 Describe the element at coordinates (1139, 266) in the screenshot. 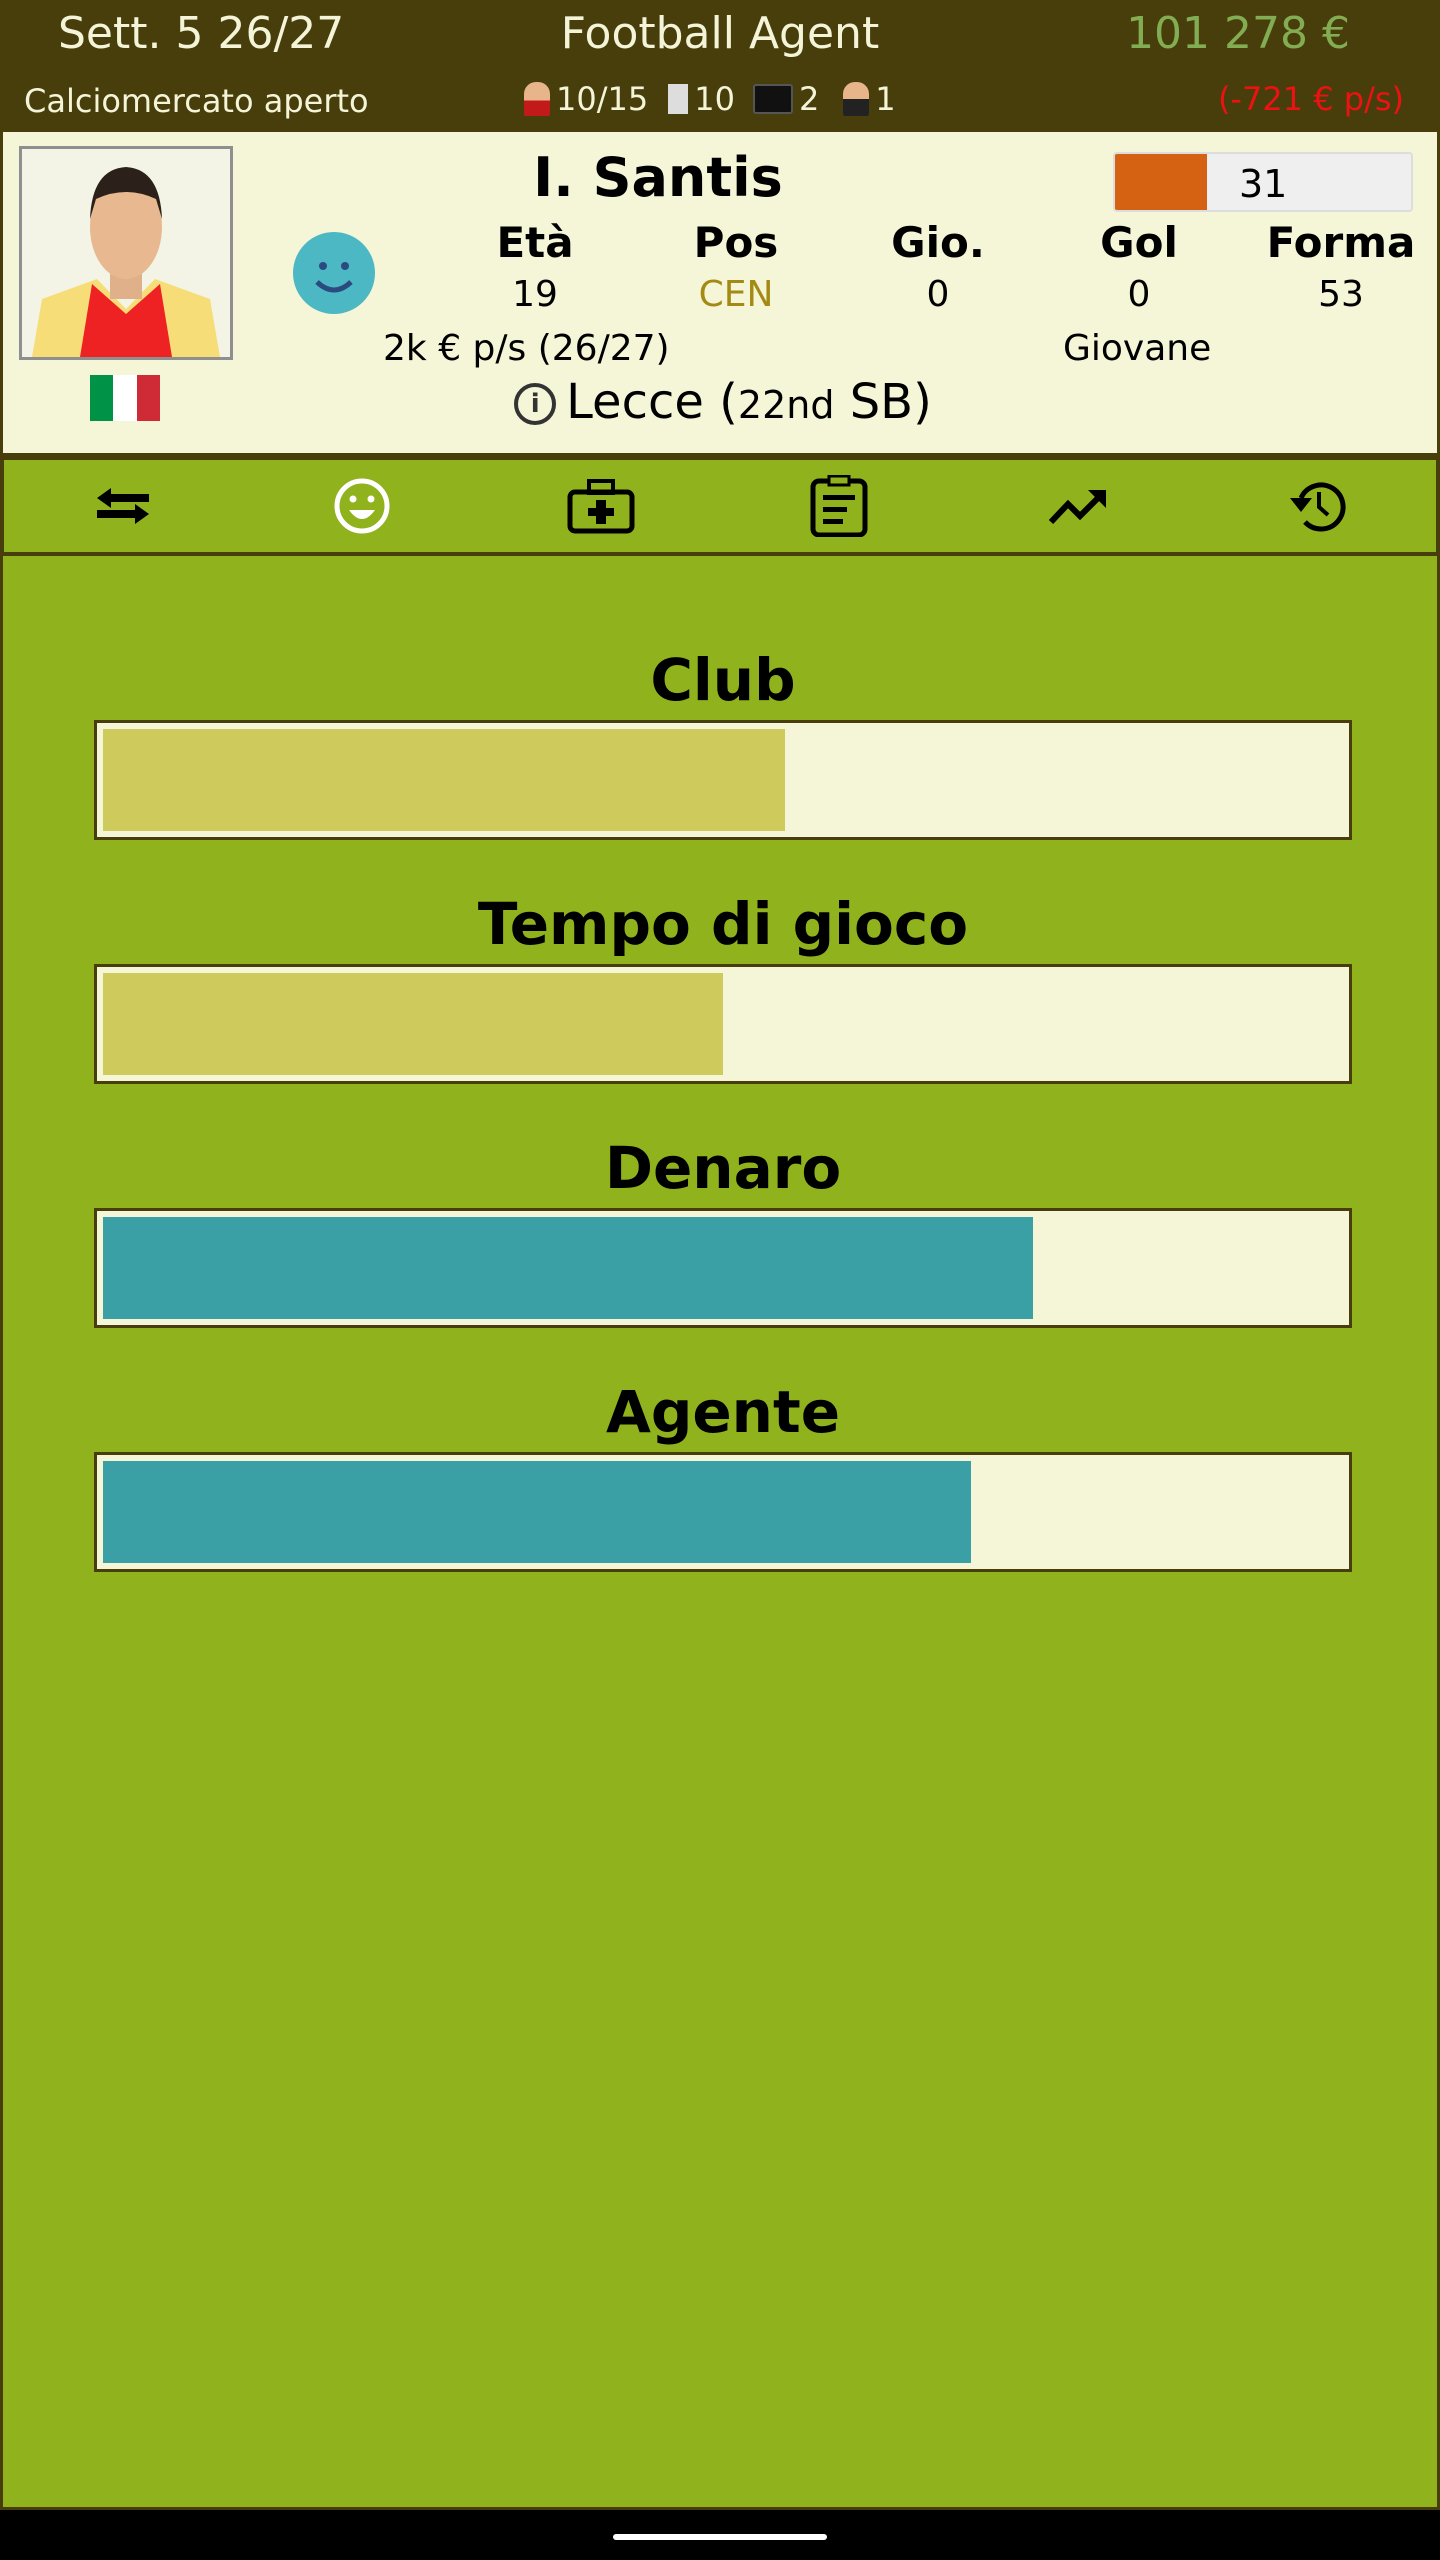

I see `stat-goals: Gol 0` at that location.